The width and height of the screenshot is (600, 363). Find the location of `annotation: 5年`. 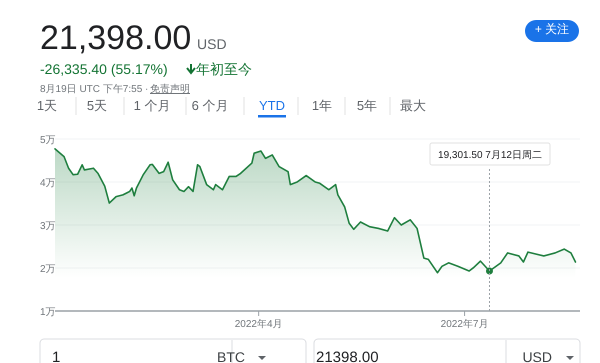

annotation: 5年 is located at coordinates (367, 105).